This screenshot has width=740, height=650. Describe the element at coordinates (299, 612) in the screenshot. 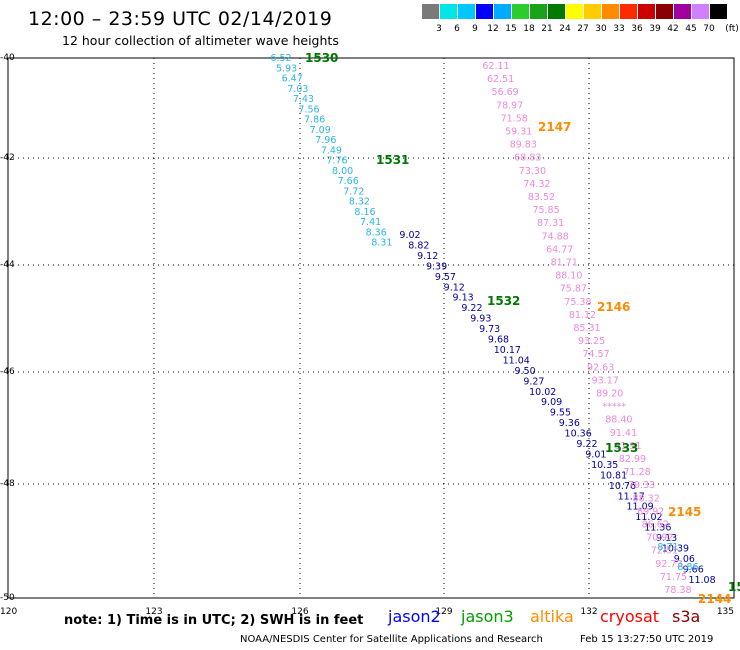

I see `lon-tick-label: 126` at that location.